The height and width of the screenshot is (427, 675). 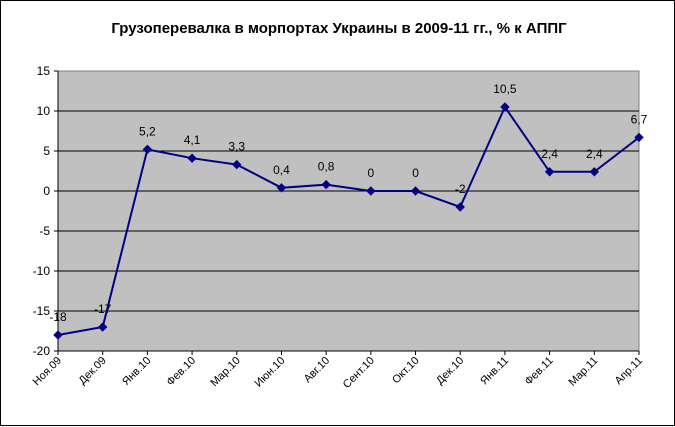 I want to click on x-tick-label: Окт.10, so click(x=406, y=371).